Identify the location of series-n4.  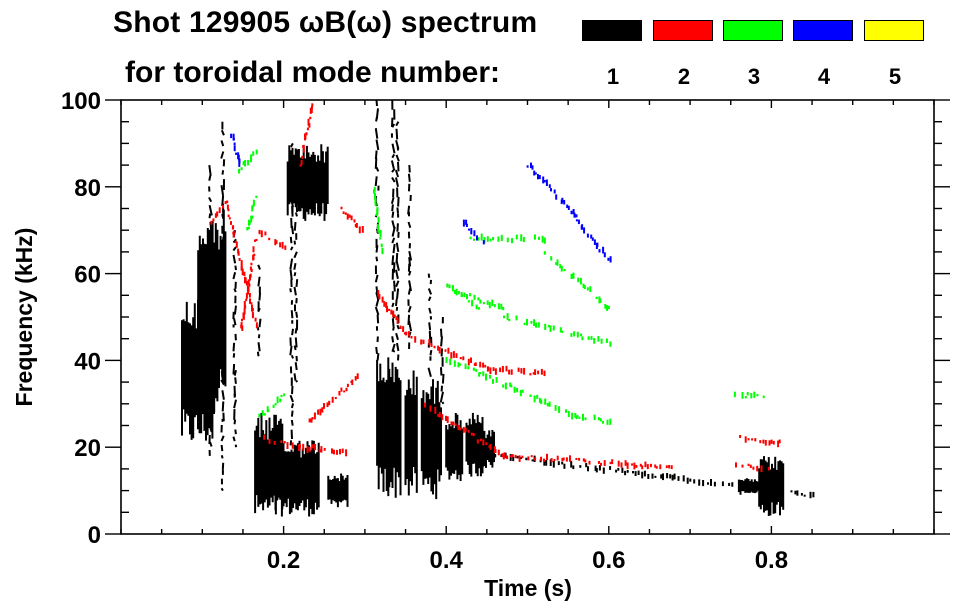
(421, 198).